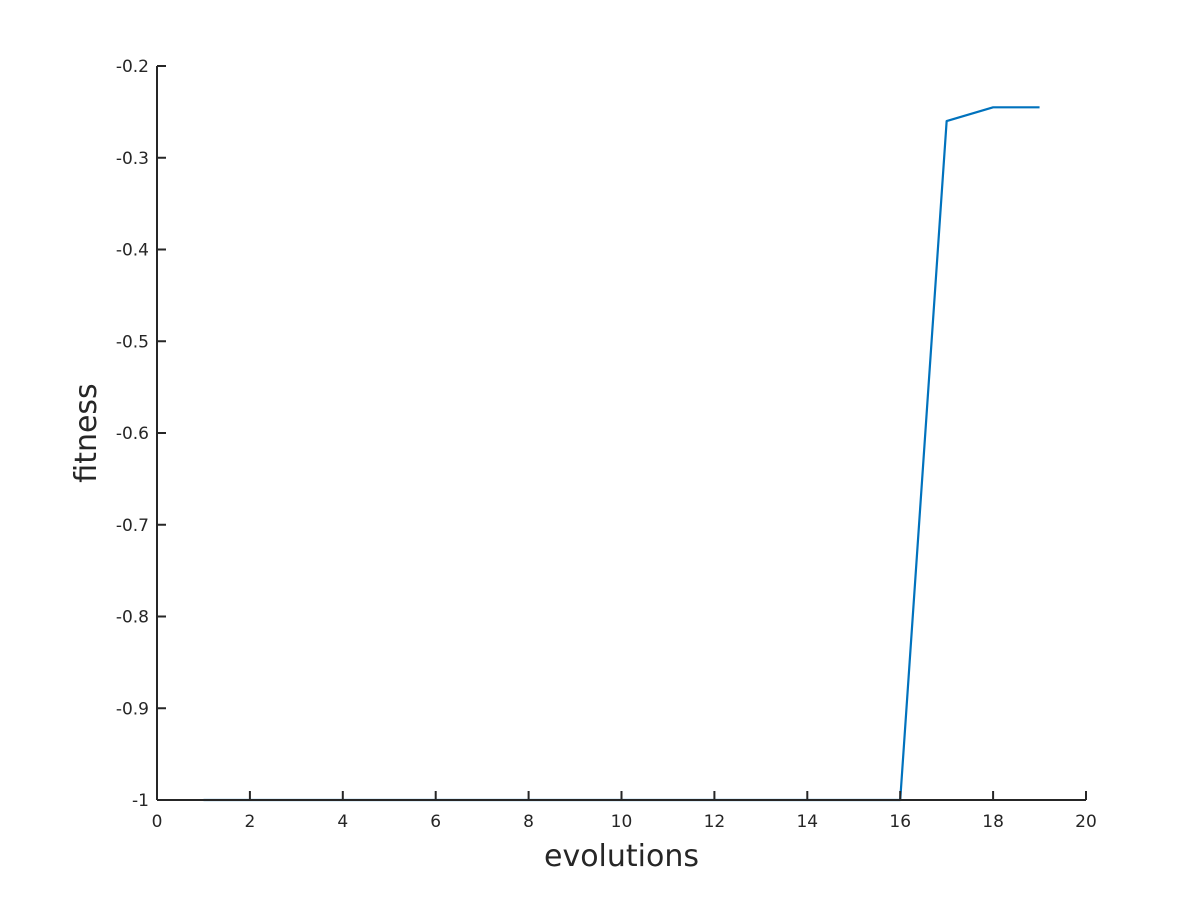  I want to click on x-tick-label: 6, so click(435, 822).